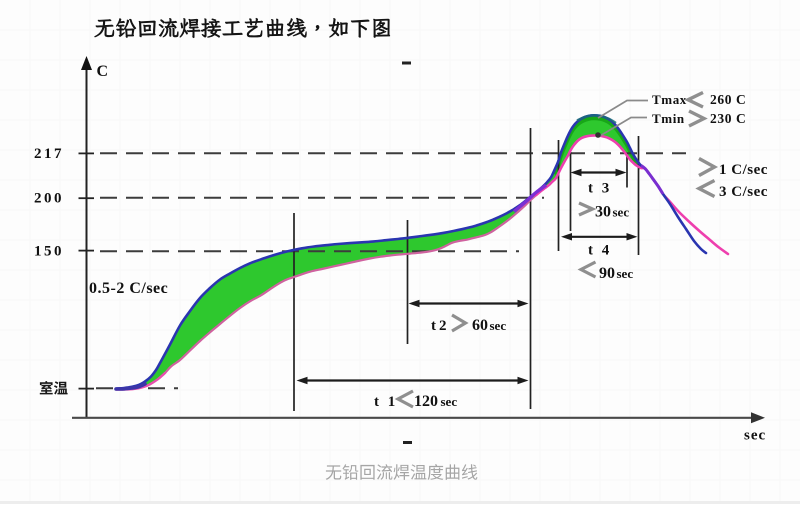 The height and width of the screenshot is (509, 800). What do you see at coordinates (668, 118) in the screenshot?
I see `svg-text: Tmin` at bounding box center [668, 118].